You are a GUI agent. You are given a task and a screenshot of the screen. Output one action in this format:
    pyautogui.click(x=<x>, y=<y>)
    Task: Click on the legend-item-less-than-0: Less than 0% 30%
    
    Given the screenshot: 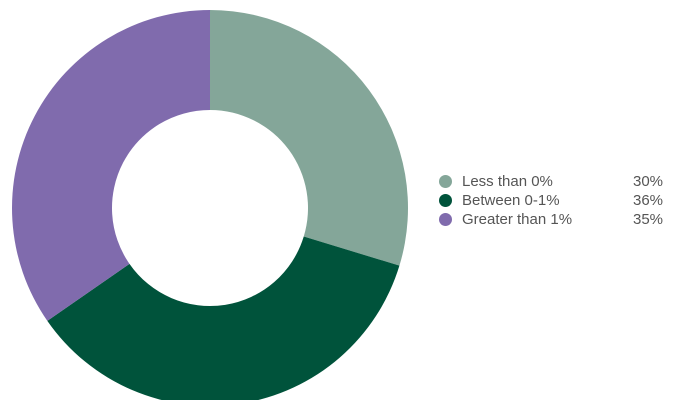 What is the action you would take?
    pyautogui.click(x=559, y=181)
    